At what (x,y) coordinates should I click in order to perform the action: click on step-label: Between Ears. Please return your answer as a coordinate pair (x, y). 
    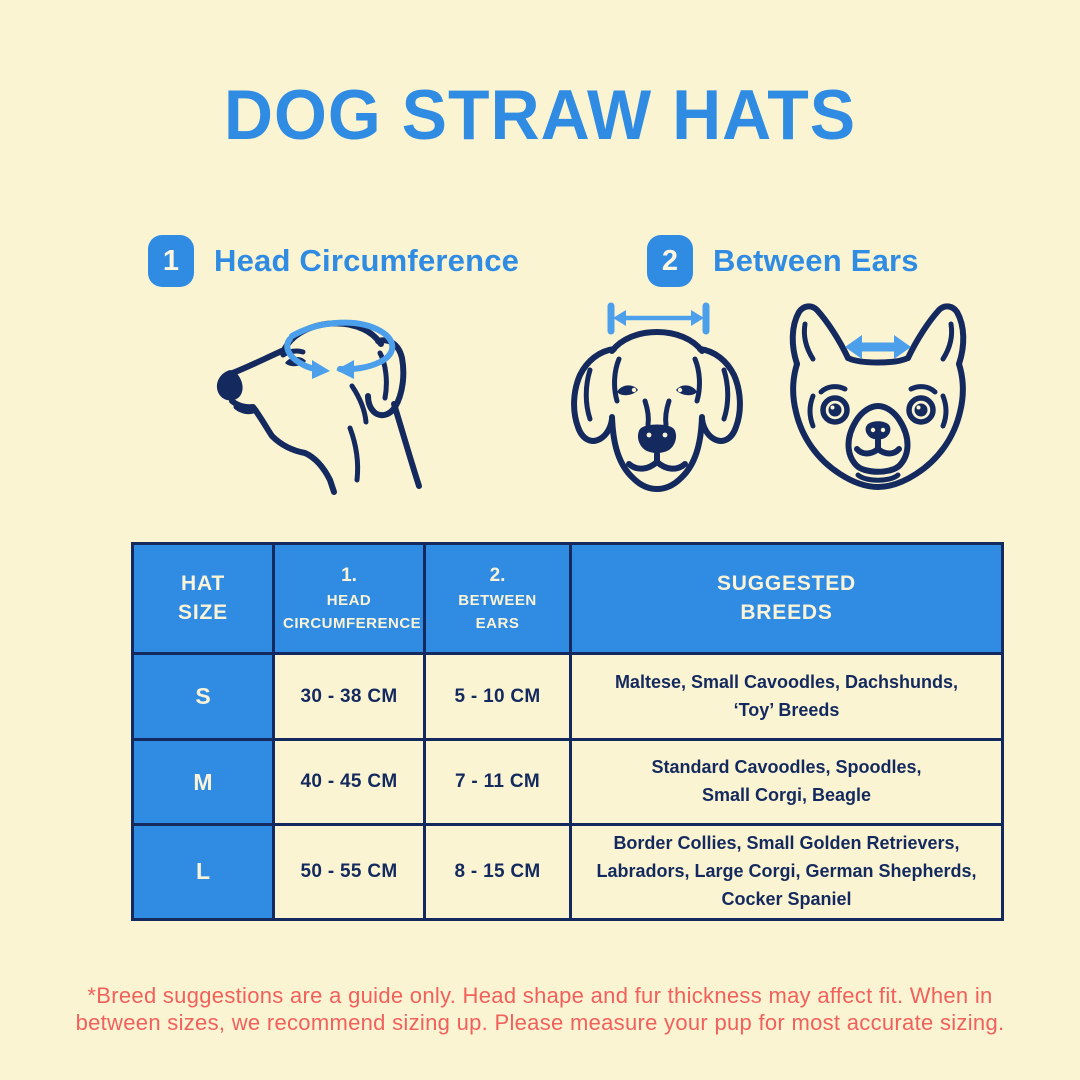
    Looking at the image, I should click on (816, 260).